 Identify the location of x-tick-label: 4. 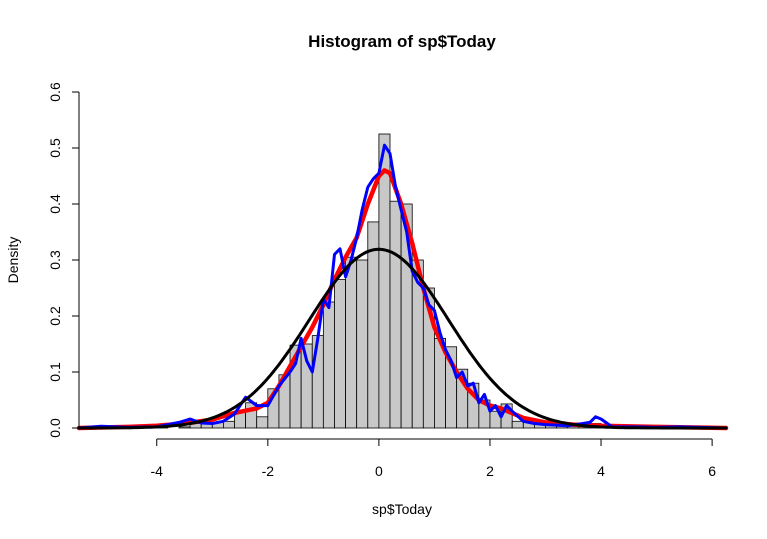
(601, 471).